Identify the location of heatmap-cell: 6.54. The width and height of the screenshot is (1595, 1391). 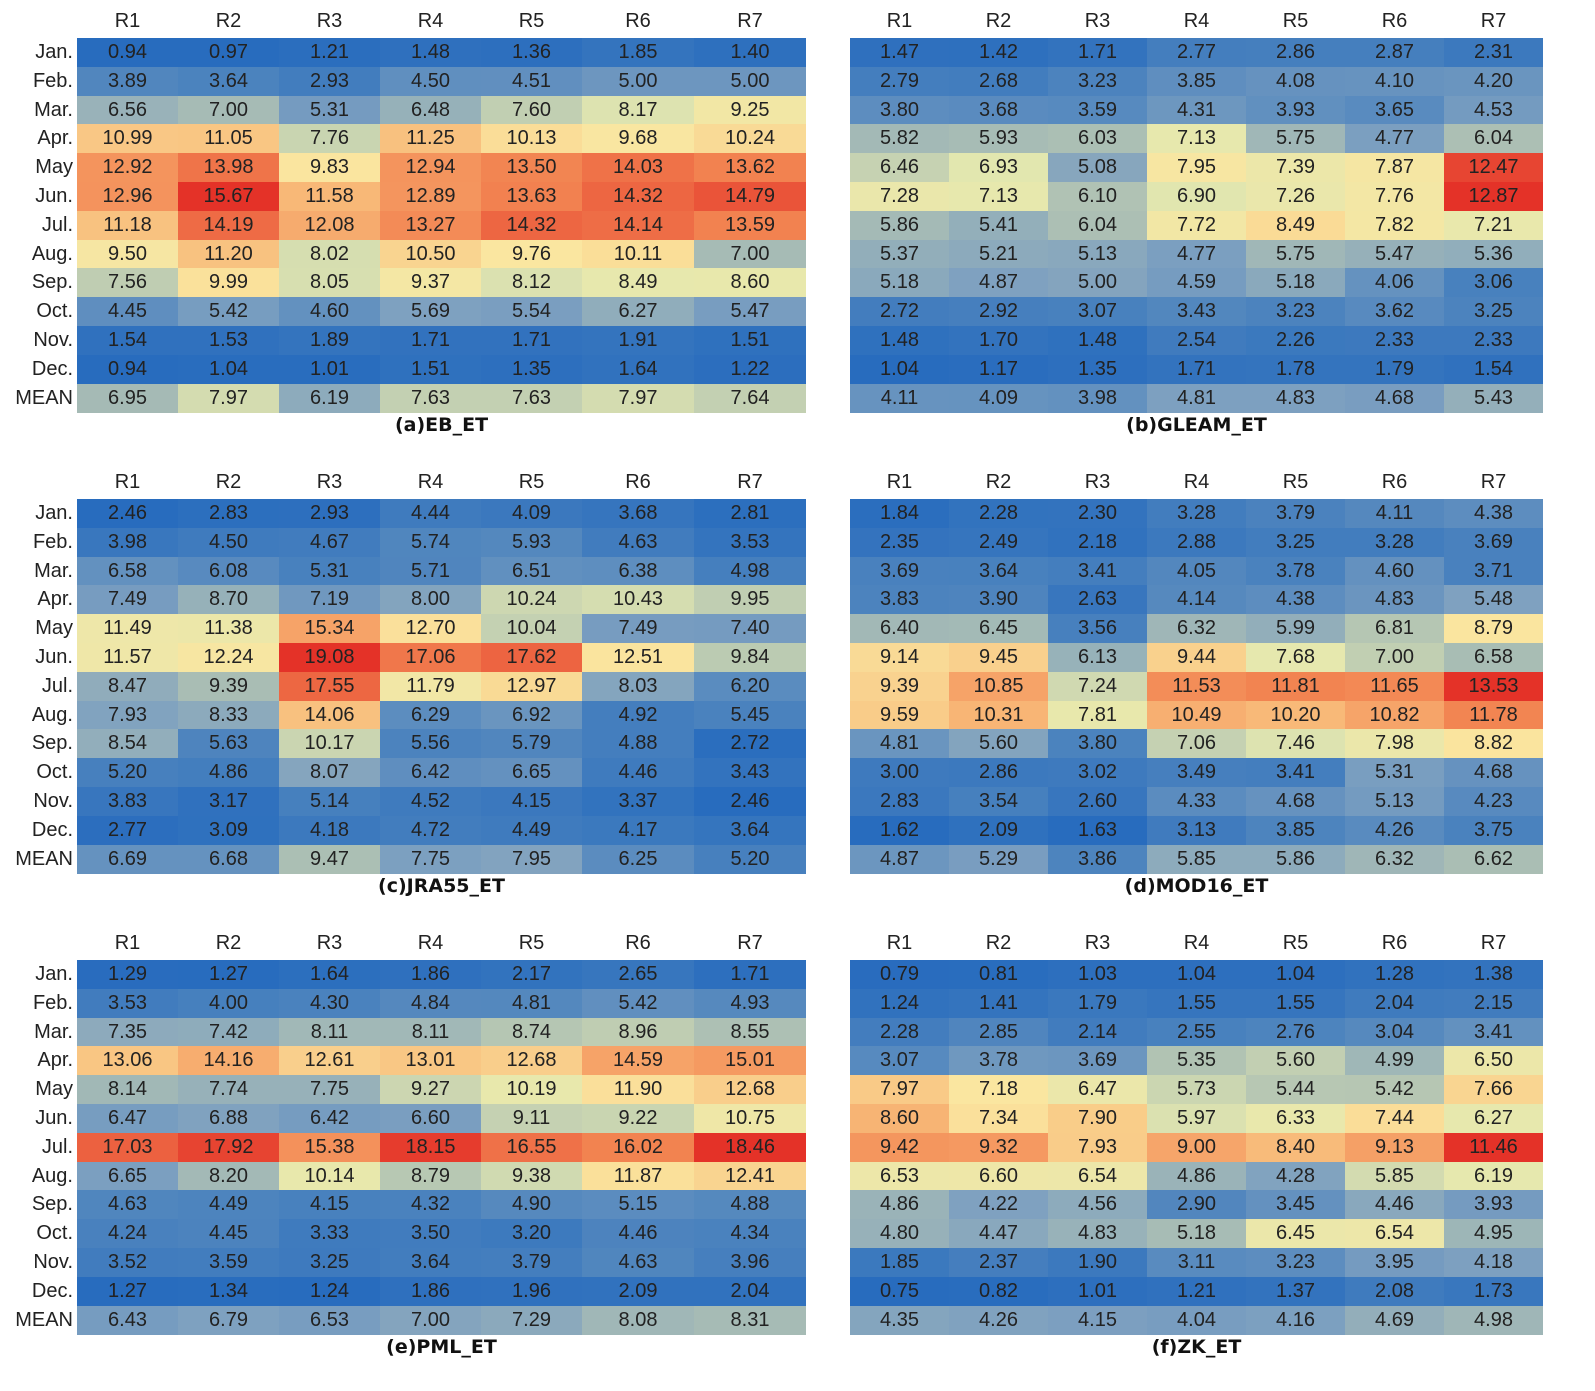
(1097, 1176).